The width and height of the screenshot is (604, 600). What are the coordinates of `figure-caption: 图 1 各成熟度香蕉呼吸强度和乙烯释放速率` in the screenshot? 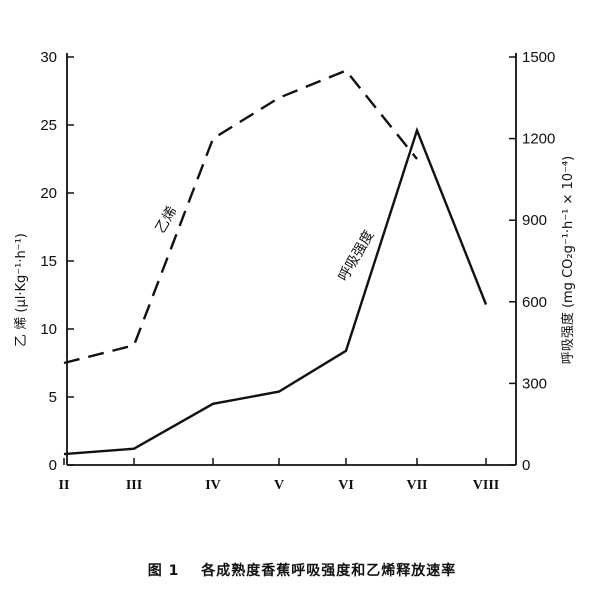 It's located at (302, 570).